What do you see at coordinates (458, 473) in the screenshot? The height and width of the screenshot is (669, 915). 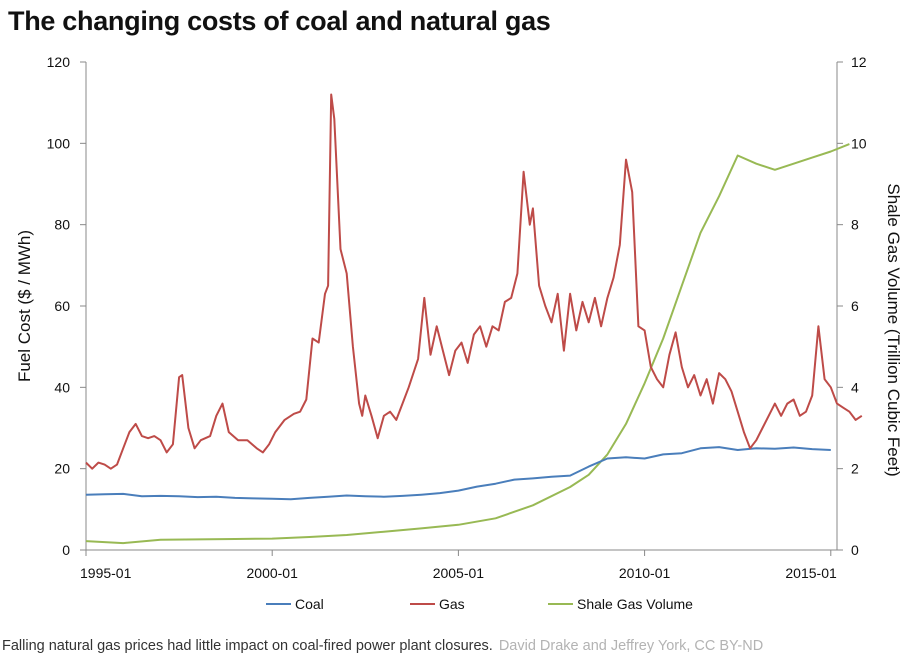 I see `series-line-coal` at bounding box center [458, 473].